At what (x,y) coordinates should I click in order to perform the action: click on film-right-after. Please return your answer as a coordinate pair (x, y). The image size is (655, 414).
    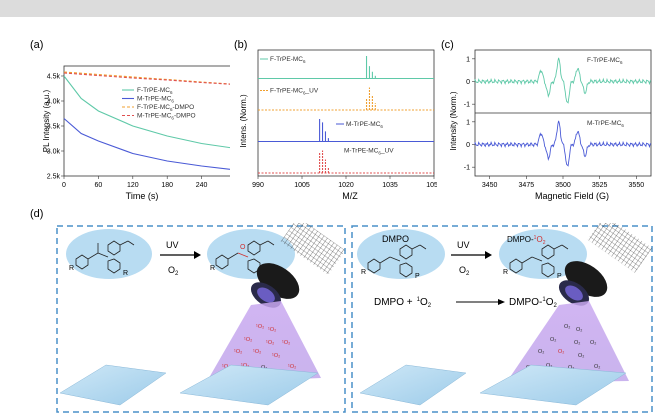
    Looking at the image, I should click on (553, 385).